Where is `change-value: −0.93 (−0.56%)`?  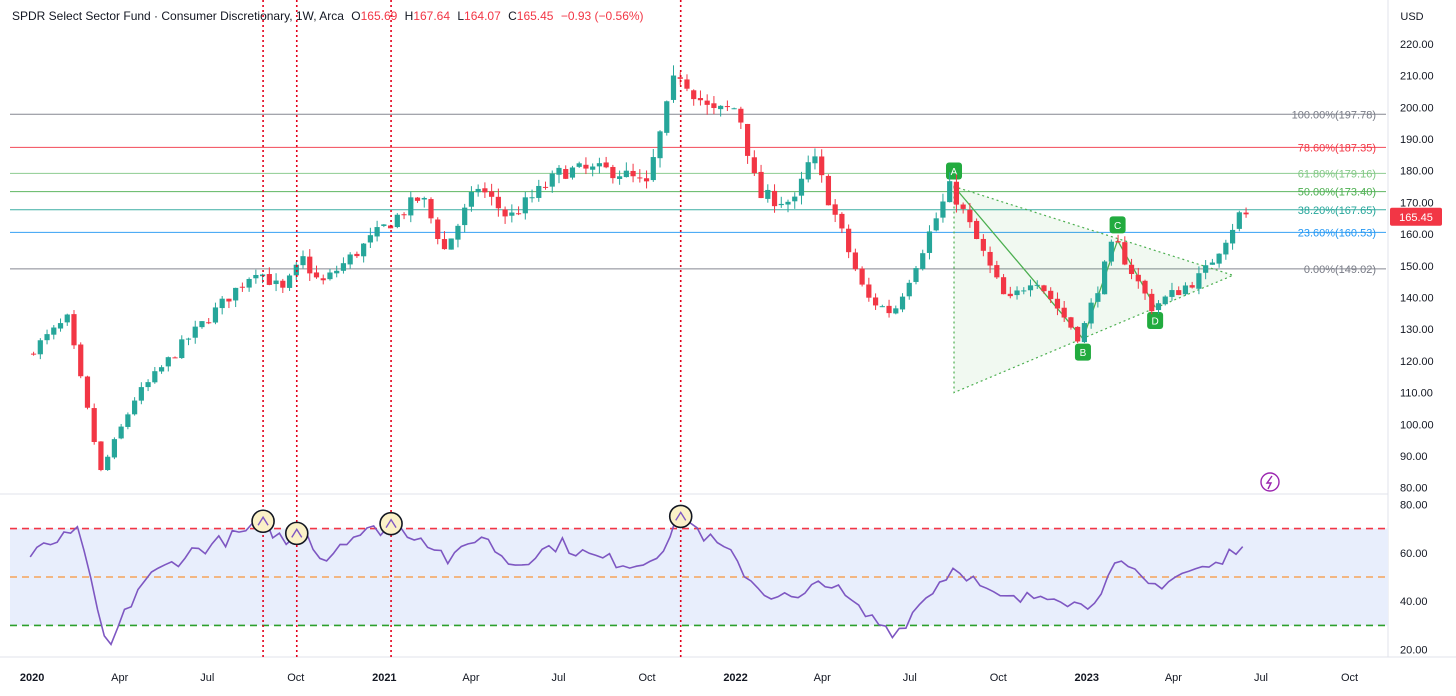
change-value: −0.93 (−0.56%) is located at coordinates (602, 16).